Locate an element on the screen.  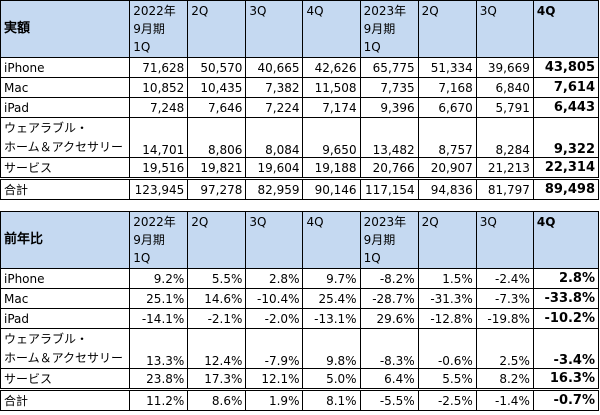
table-cell: -2.4% is located at coordinates (504, 278).